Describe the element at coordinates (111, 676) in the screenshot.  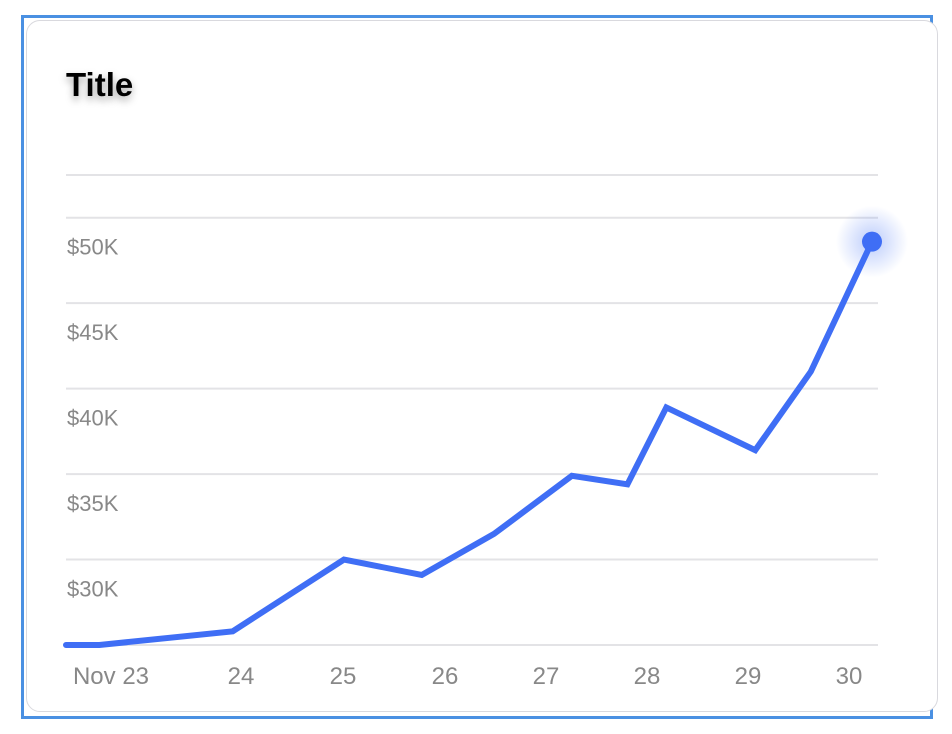
I see `x-tick-label: Nov 23` at that location.